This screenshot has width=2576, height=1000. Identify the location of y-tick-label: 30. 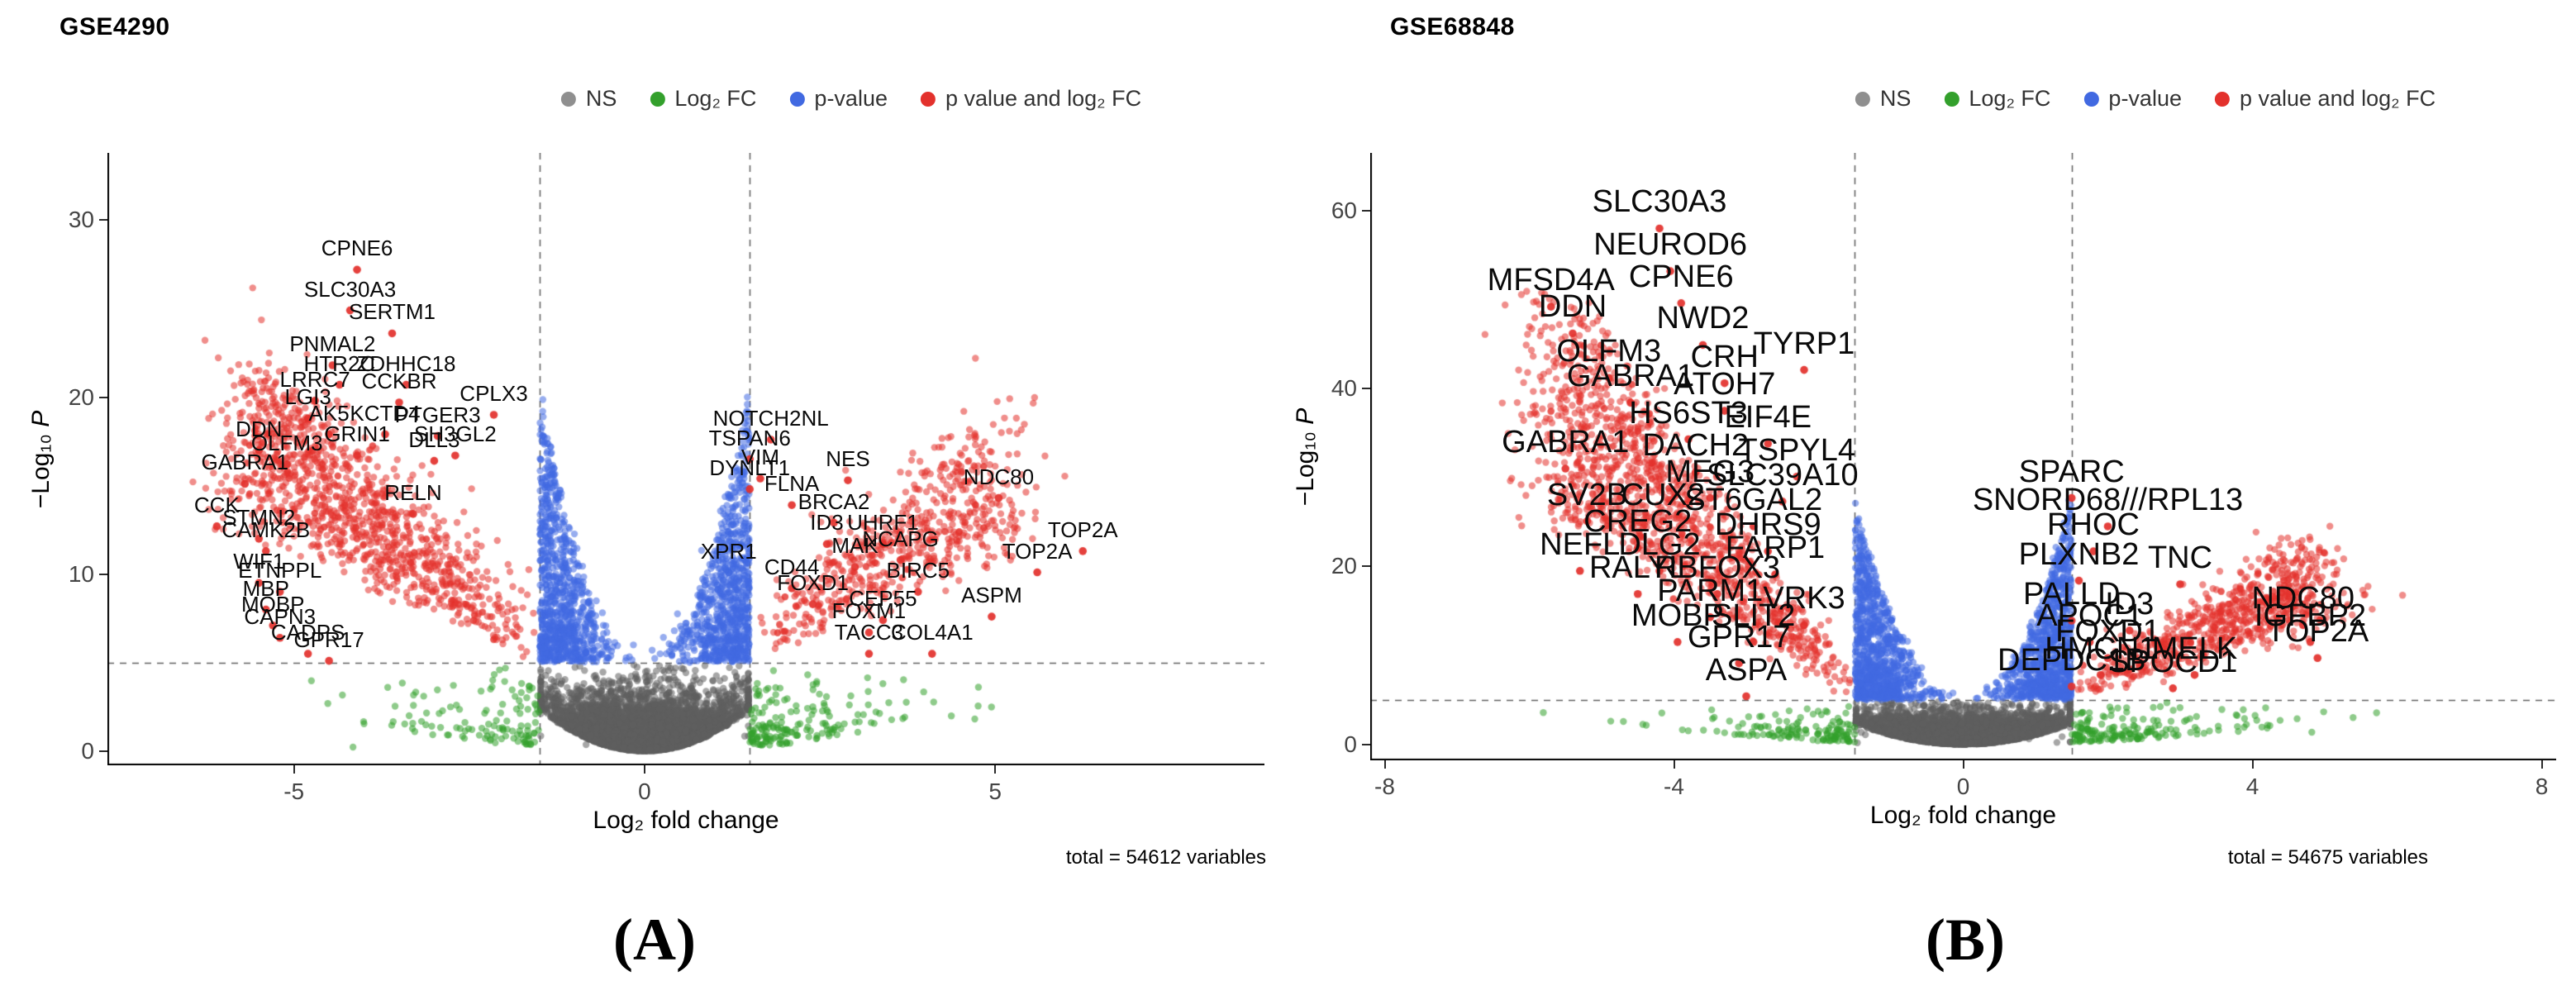
(81, 220).